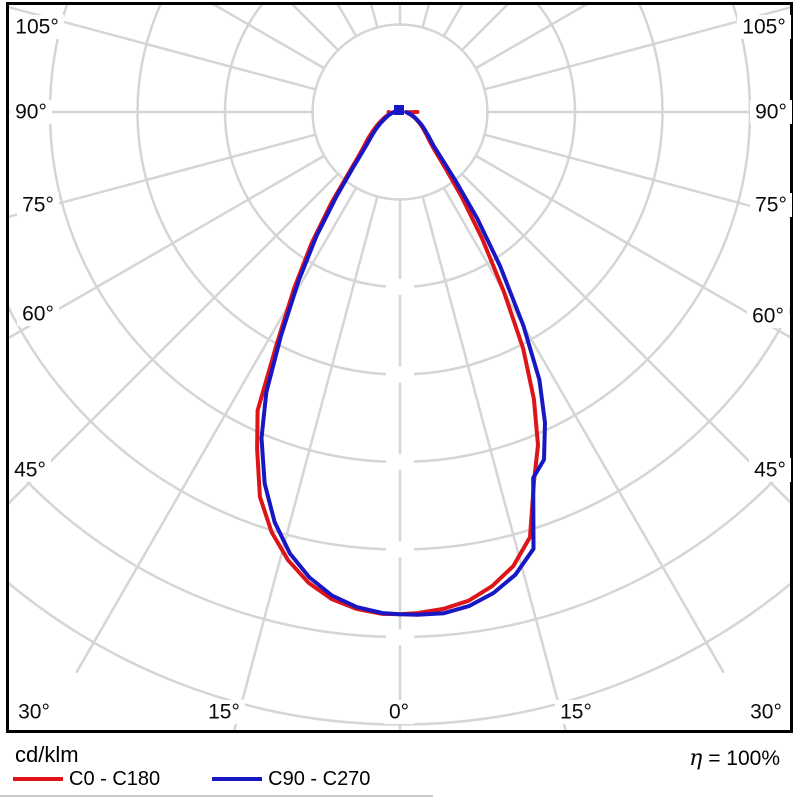 The height and width of the screenshot is (800, 800). I want to click on legend-label-c90-c270: C90 - C270, so click(319, 778).